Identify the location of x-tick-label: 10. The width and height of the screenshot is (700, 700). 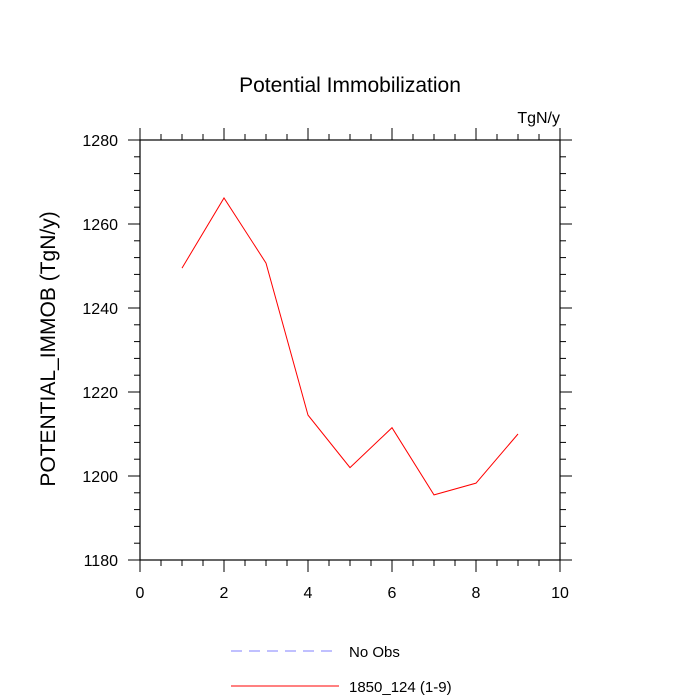
(560, 593).